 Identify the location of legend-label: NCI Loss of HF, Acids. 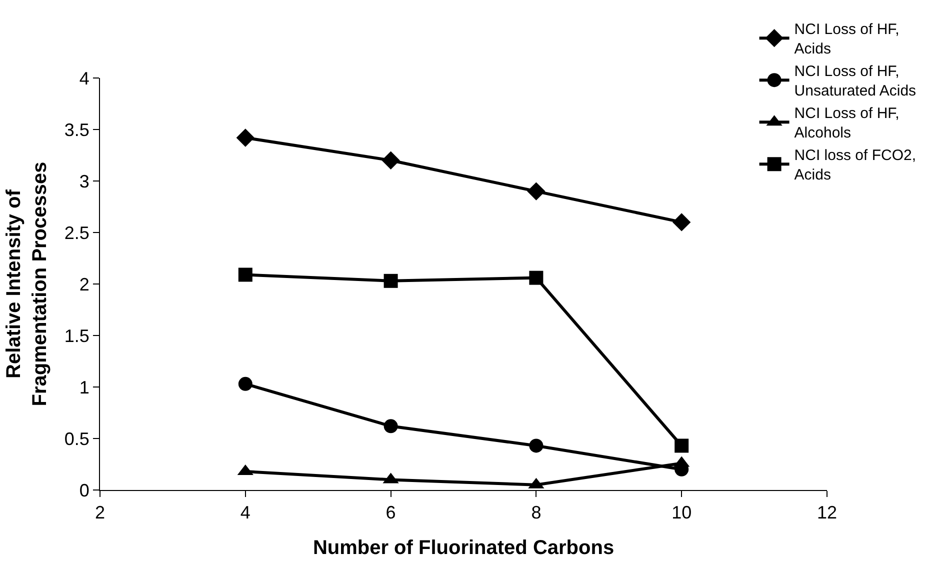
(847, 39).